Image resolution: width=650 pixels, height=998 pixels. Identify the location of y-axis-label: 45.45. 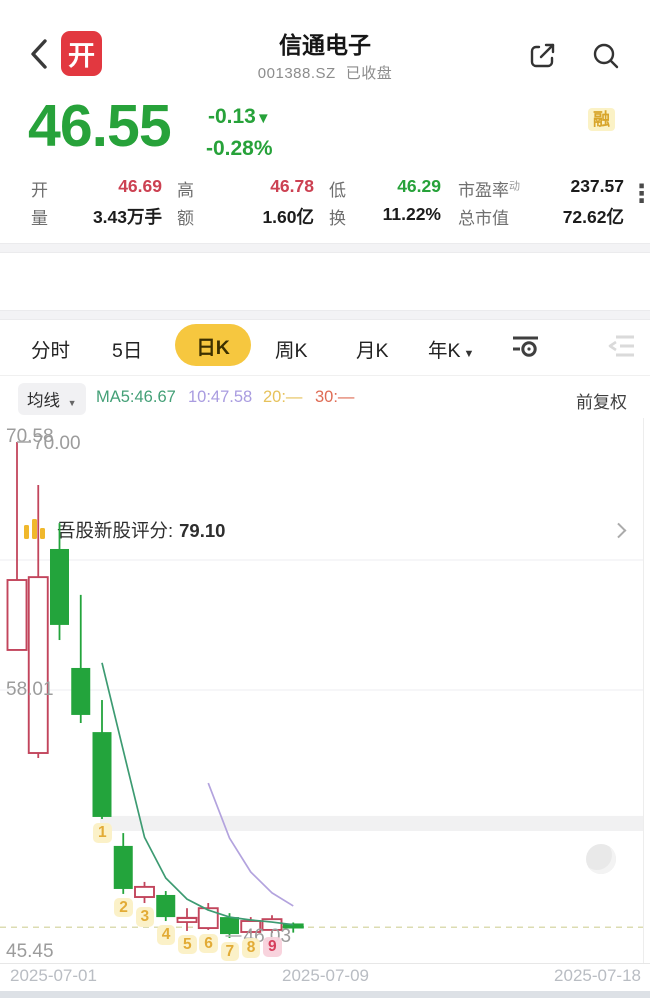
(30, 951).